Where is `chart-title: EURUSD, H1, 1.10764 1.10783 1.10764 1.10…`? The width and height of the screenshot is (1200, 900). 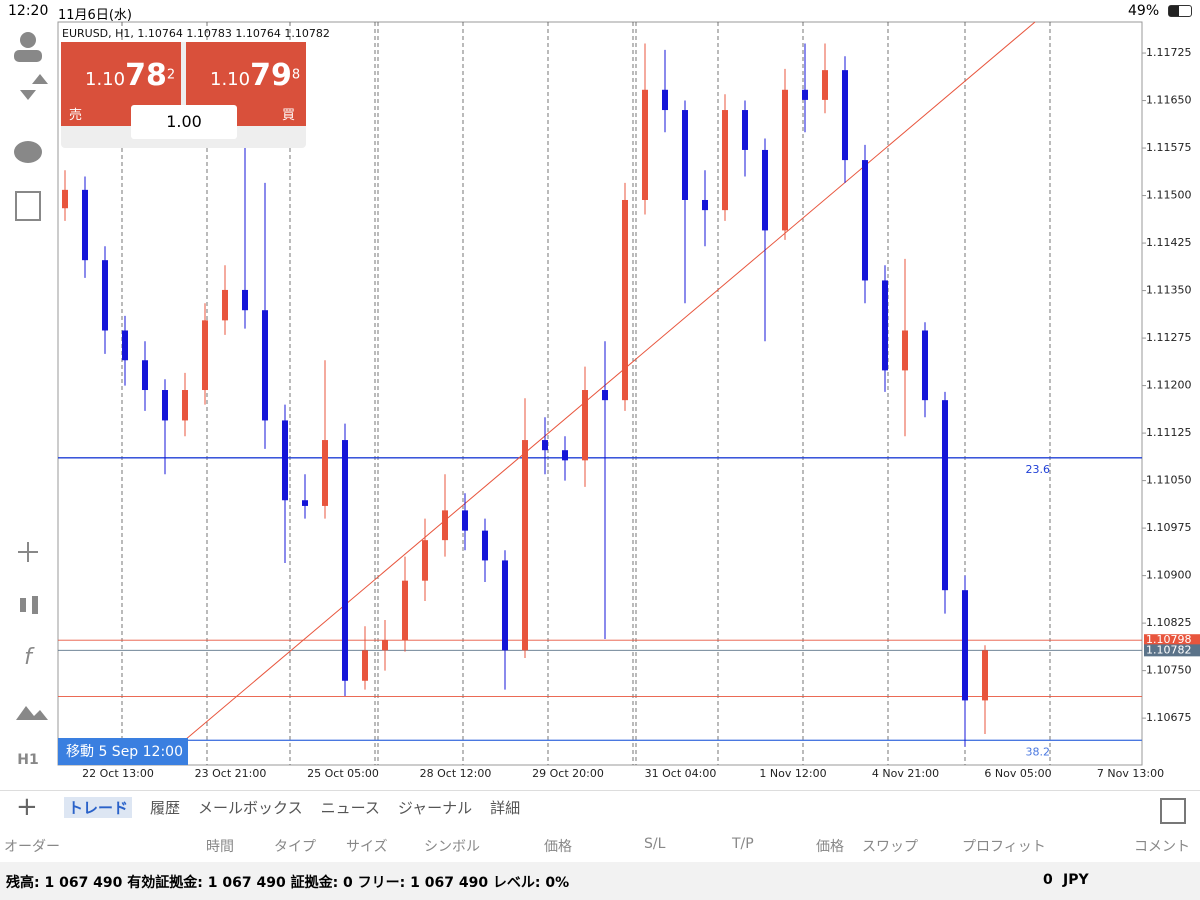 chart-title: EURUSD, H1, 1.10764 1.10783 1.10764 1.10… is located at coordinates (196, 33).